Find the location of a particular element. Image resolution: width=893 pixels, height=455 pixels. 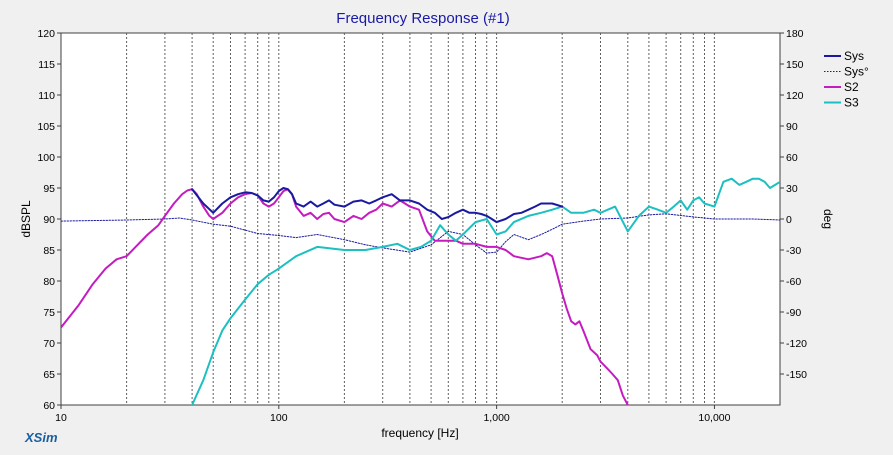

x-axis-label: frequency [Hz] is located at coordinates (419, 433).